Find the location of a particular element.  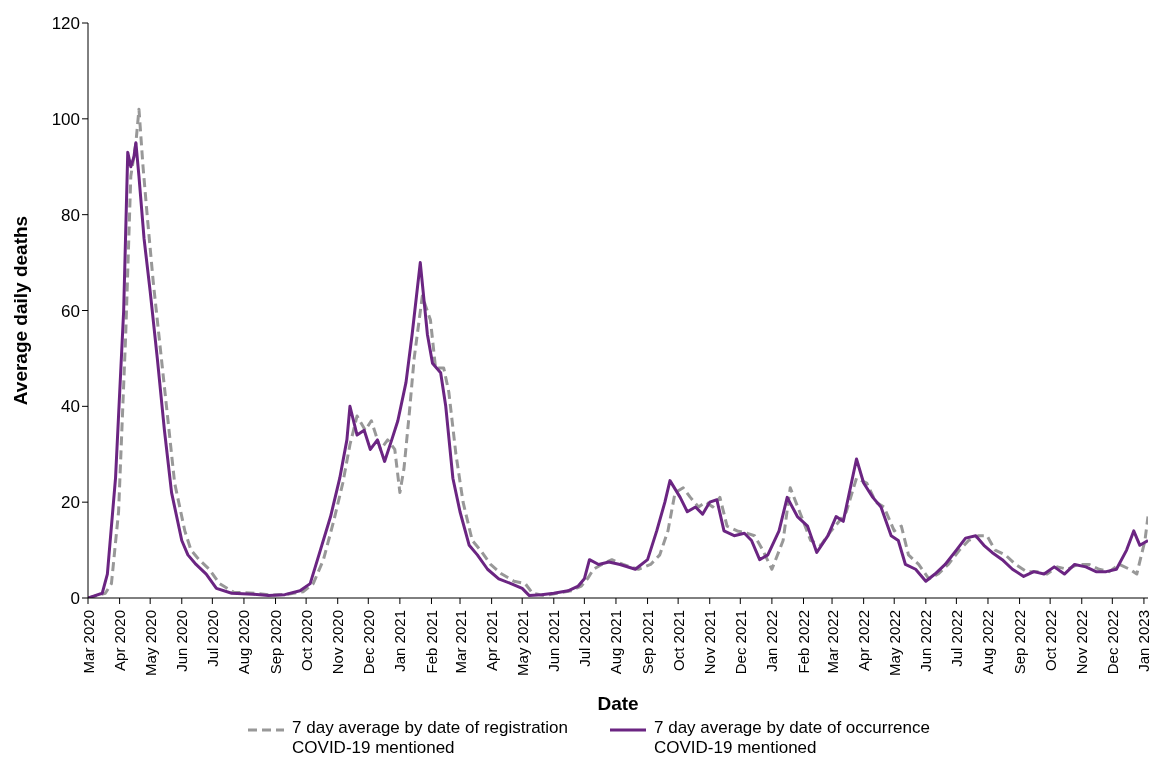

y-tick-label: 100 is located at coordinates (65, 119).